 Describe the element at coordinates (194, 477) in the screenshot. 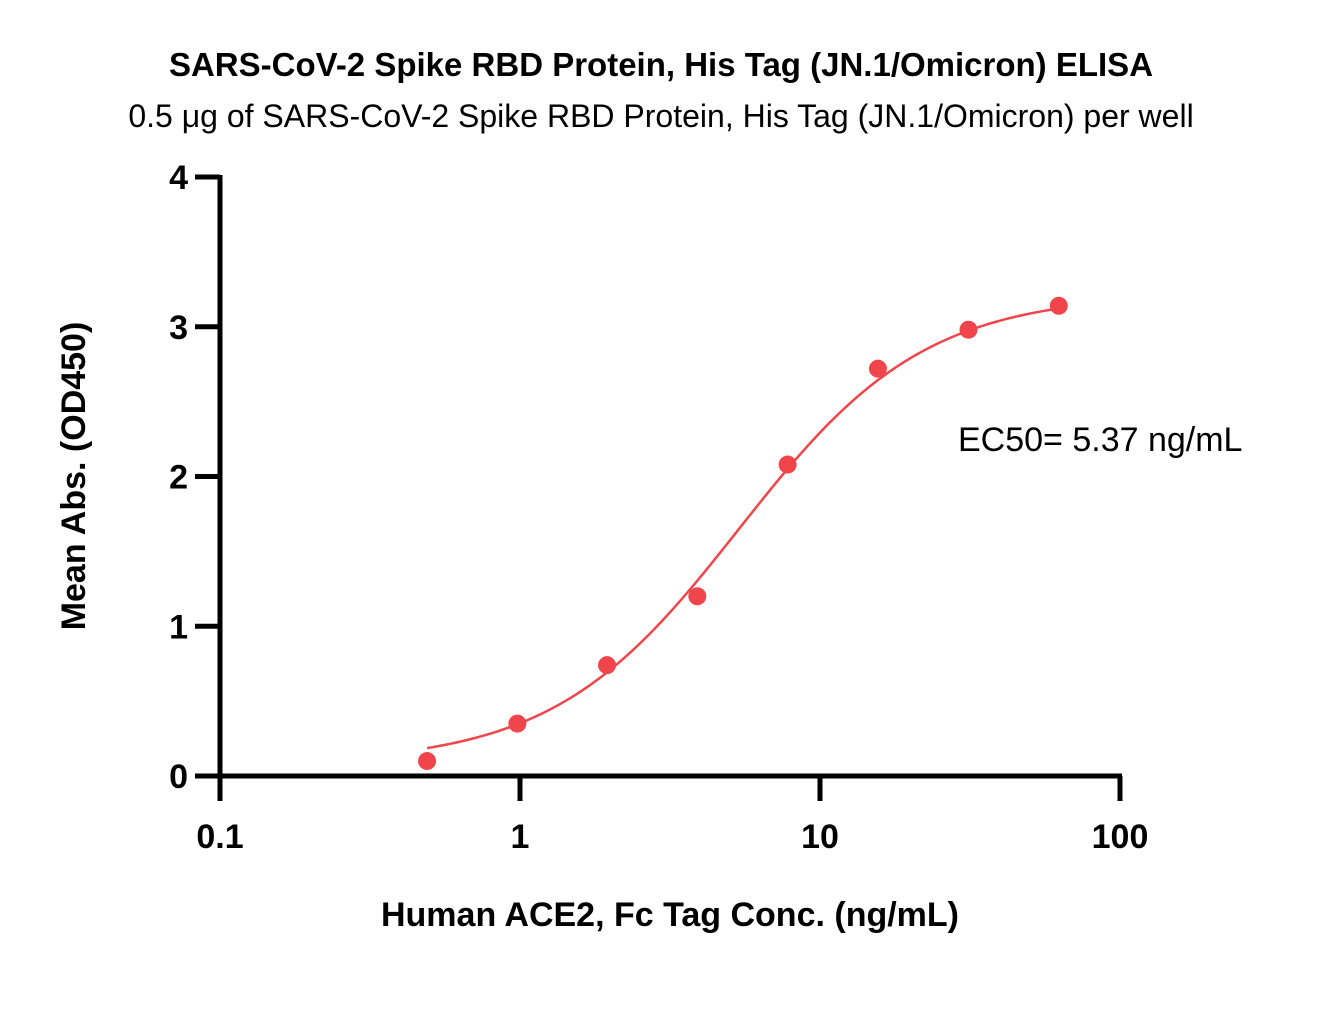

I see `y-ticks: 0 1 2 3 4` at that location.